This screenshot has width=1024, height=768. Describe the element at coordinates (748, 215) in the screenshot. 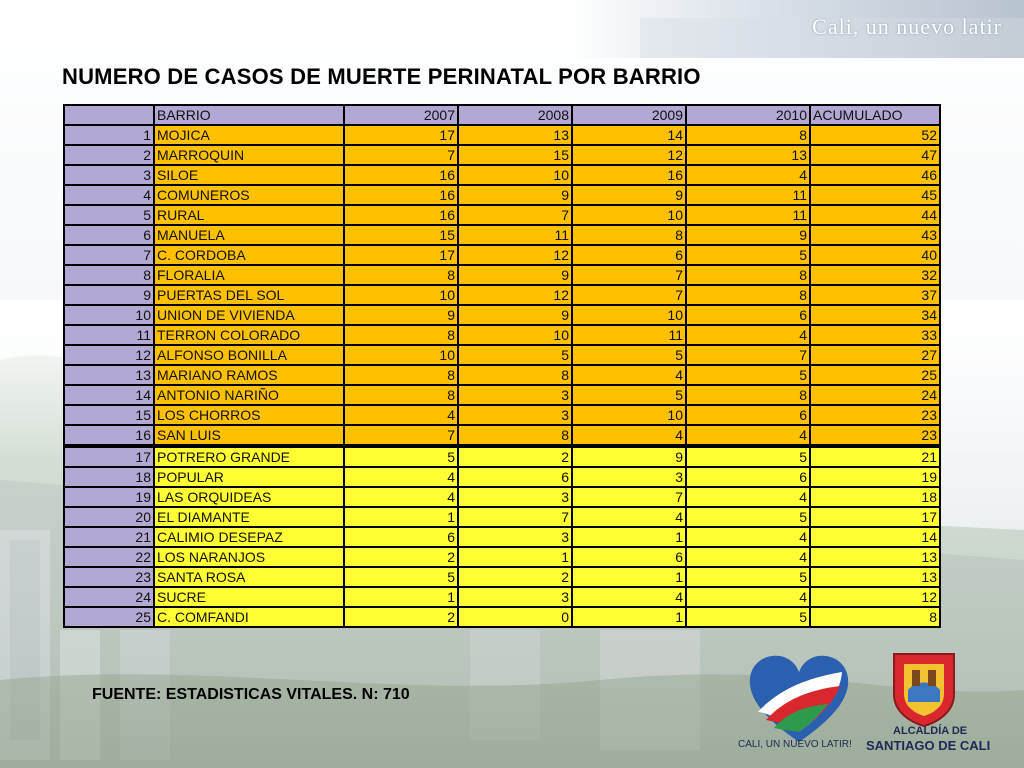

I see `row-2010: 11` at that location.